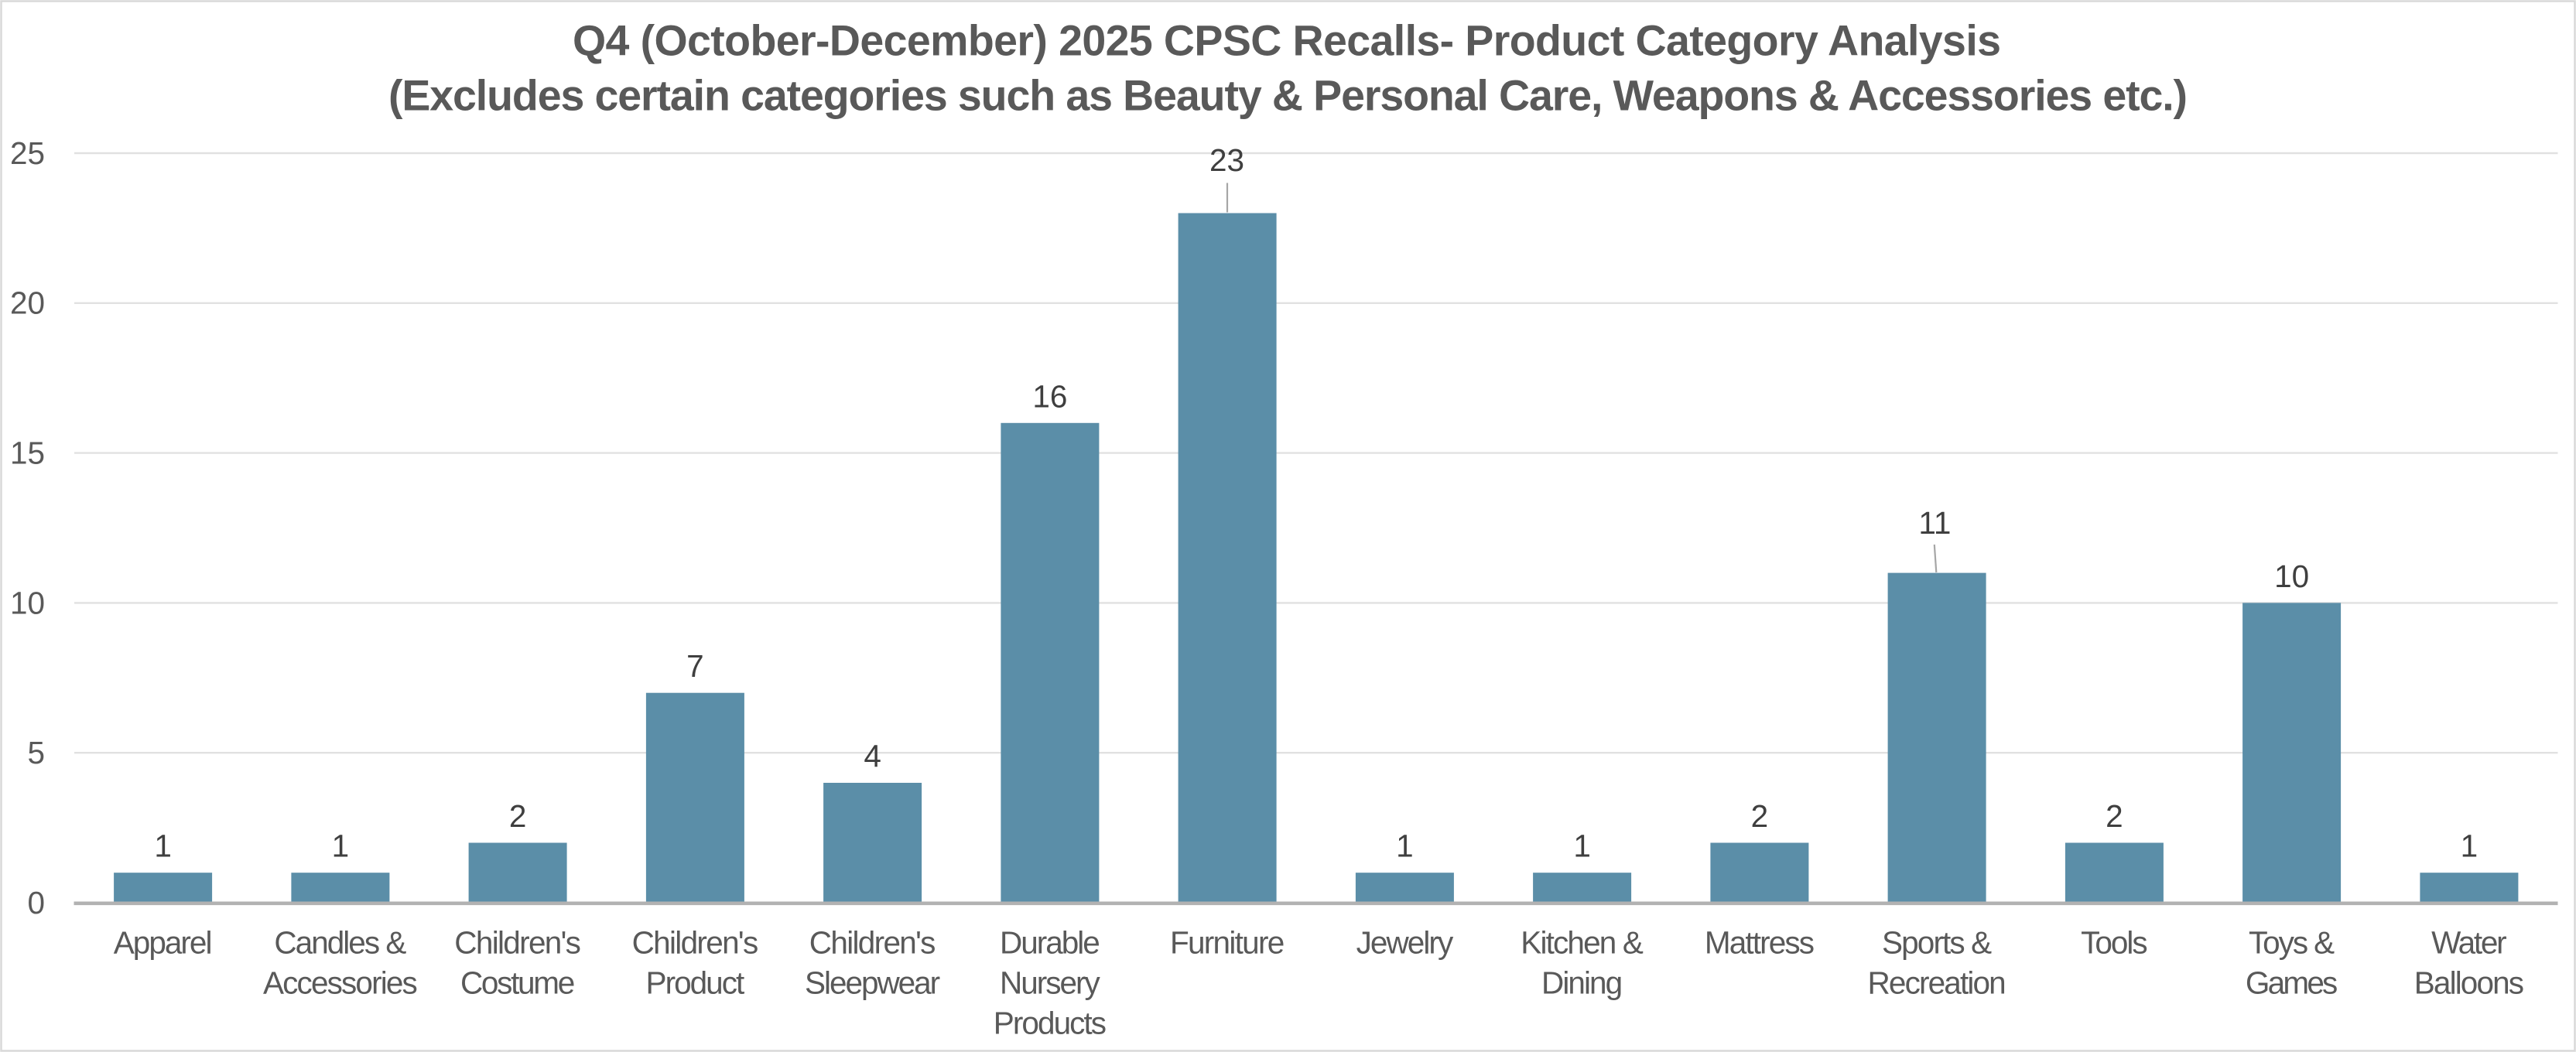 The width and height of the screenshot is (2576, 1052). I want to click on svg-text: 11, so click(1935, 523).